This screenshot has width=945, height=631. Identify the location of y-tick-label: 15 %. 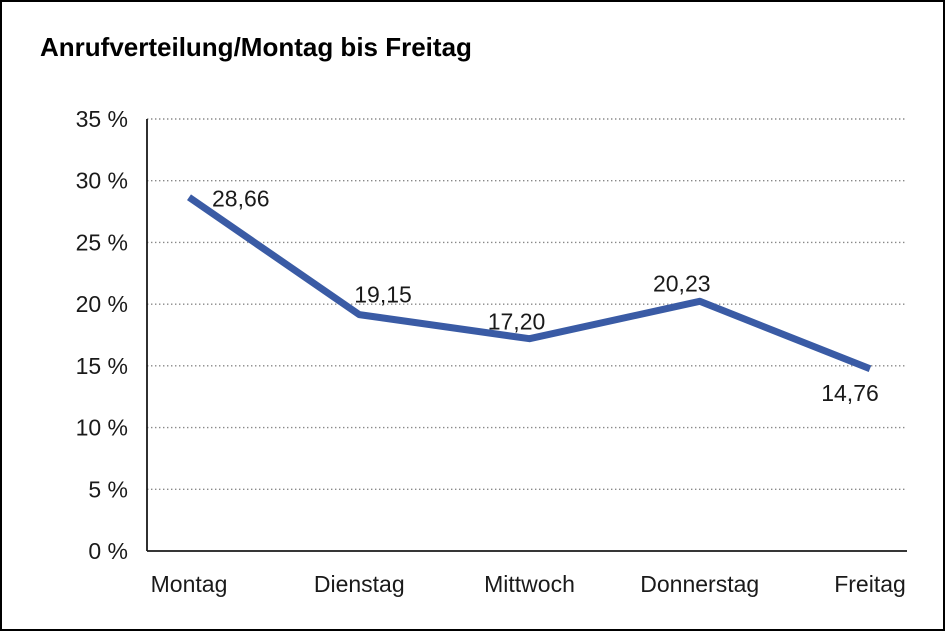
(102, 366).